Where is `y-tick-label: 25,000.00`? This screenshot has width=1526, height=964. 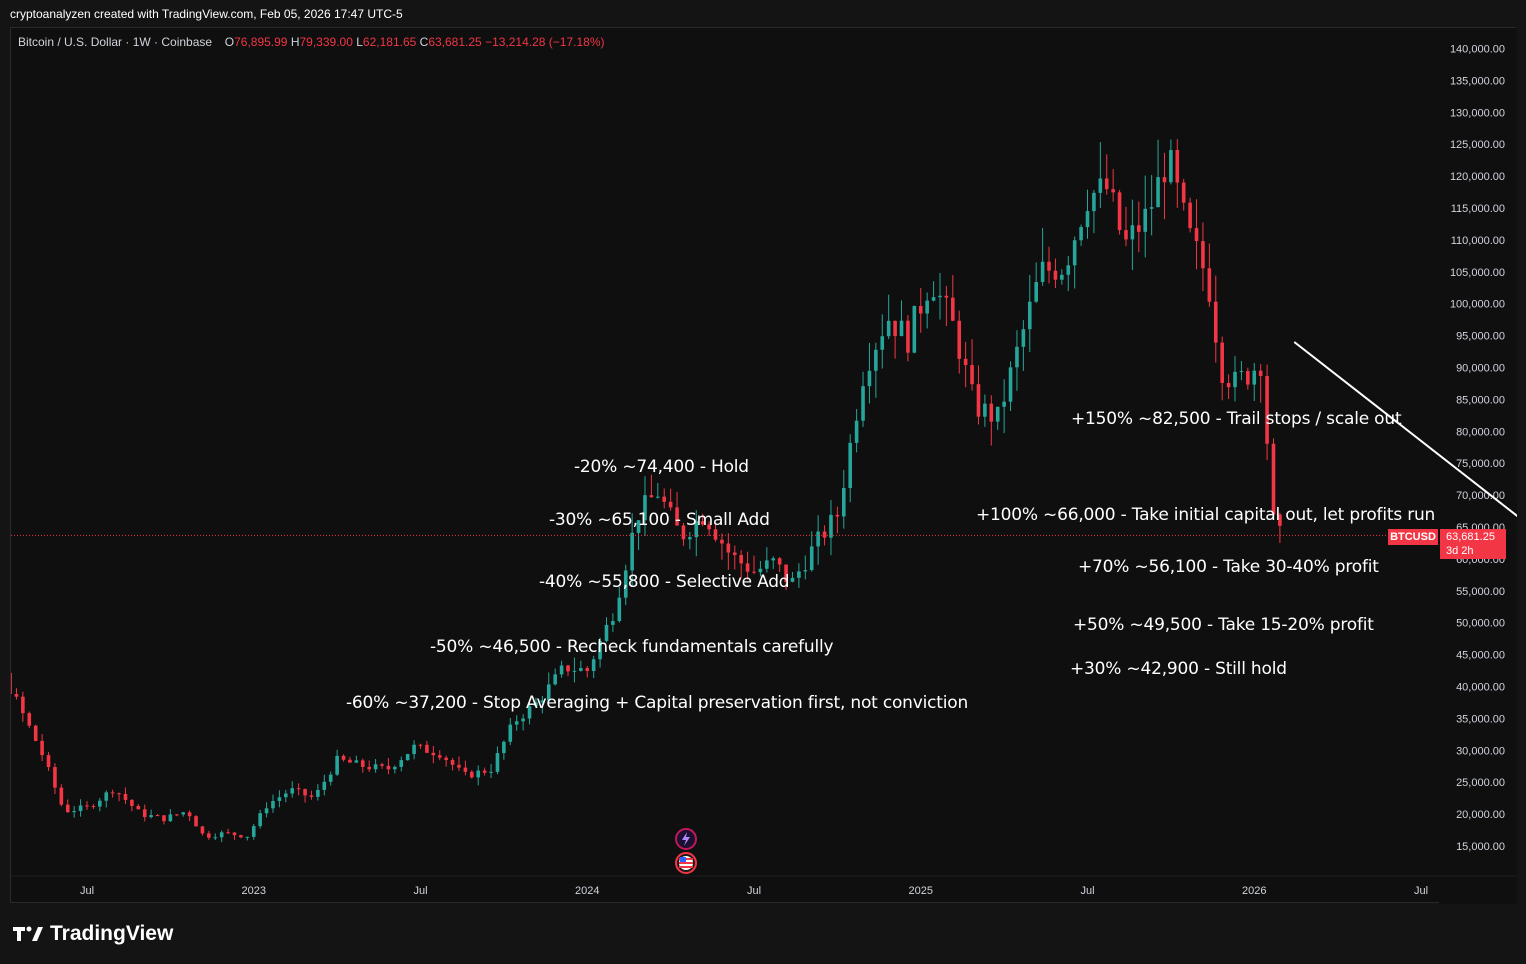
y-tick-label: 25,000.00 is located at coordinates (1480, 783).